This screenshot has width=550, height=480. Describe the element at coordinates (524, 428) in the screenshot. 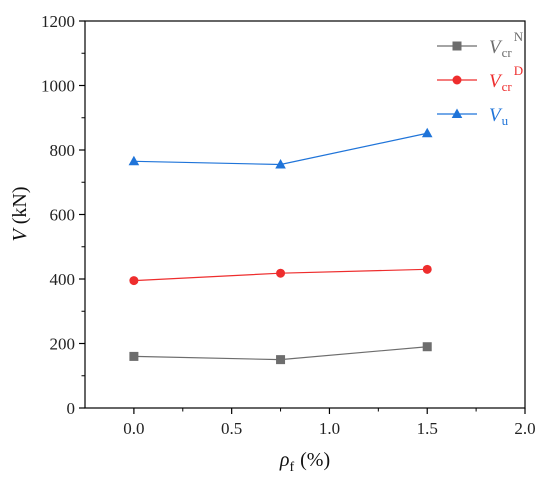

I see `x-tick-label: 2.0` at that location.